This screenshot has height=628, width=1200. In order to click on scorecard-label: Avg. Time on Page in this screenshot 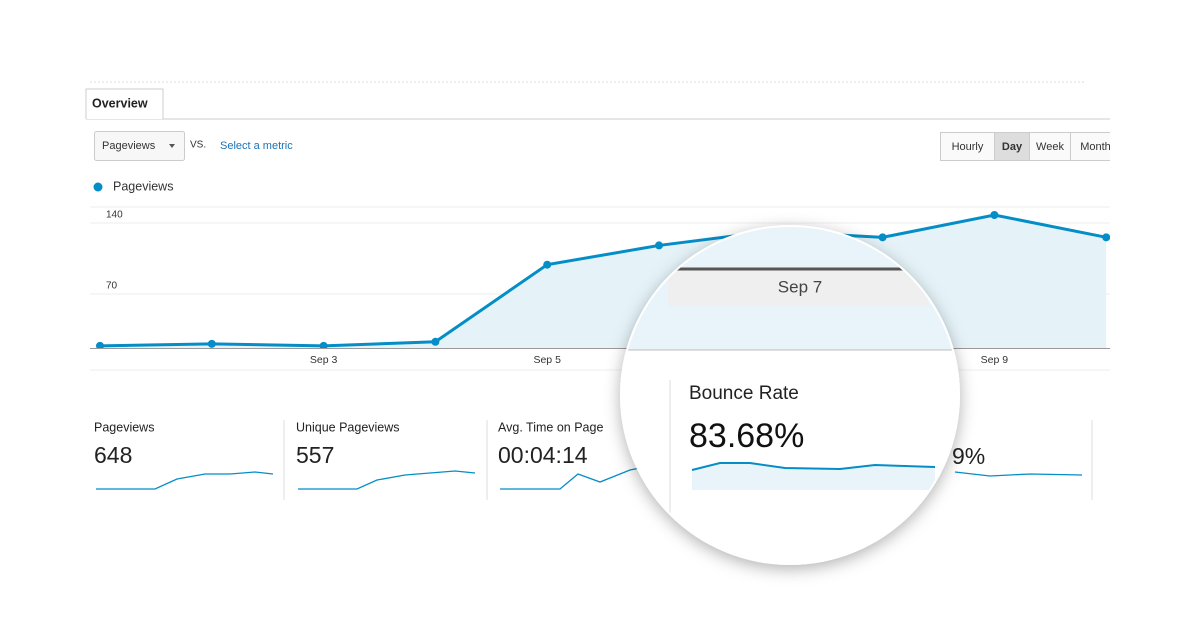, I will do `click(550, 427)`.